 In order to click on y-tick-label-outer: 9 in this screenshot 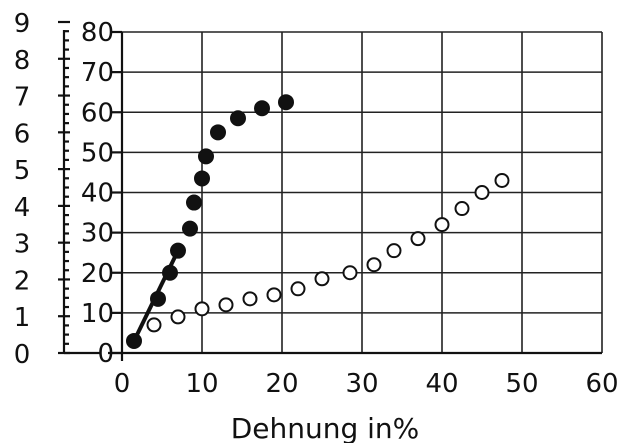, I will do `click(22, 24)`.